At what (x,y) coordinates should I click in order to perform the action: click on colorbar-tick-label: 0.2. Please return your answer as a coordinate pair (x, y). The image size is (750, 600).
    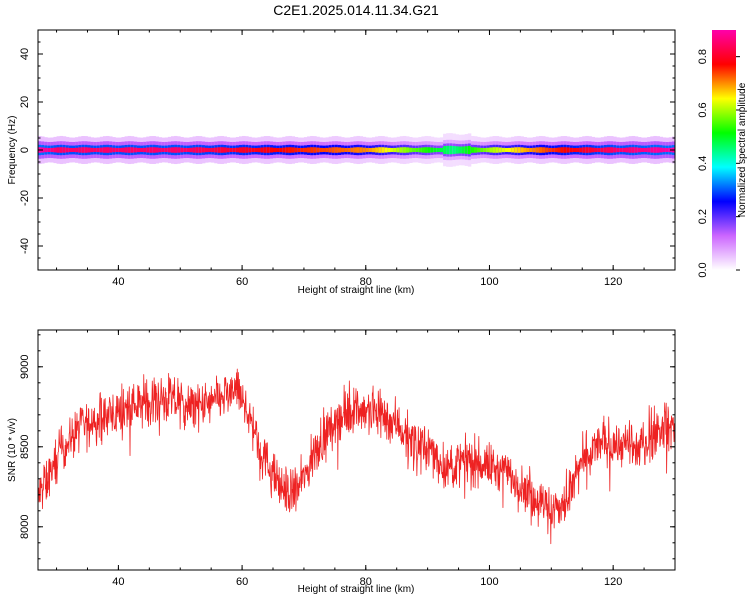
    Looking at the image, I should click on (703, 216).